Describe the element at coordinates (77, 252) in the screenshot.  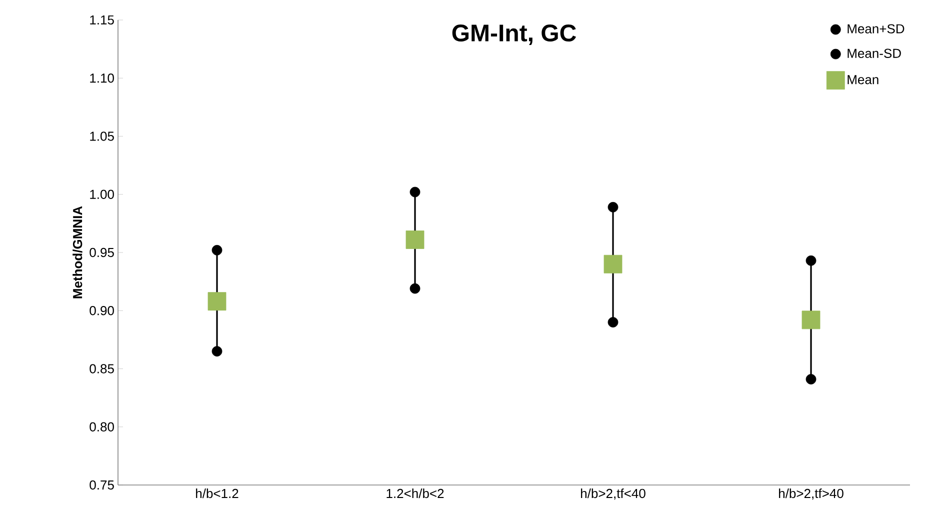
I see `y-axis-title: Method/GMNIA` at that location.